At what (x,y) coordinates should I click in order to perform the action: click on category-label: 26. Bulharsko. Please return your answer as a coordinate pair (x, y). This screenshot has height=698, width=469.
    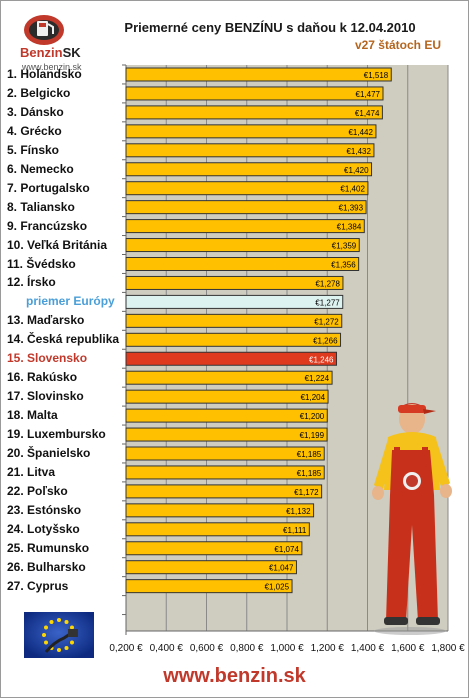
    Looking at the image, I should click on (46, 566).